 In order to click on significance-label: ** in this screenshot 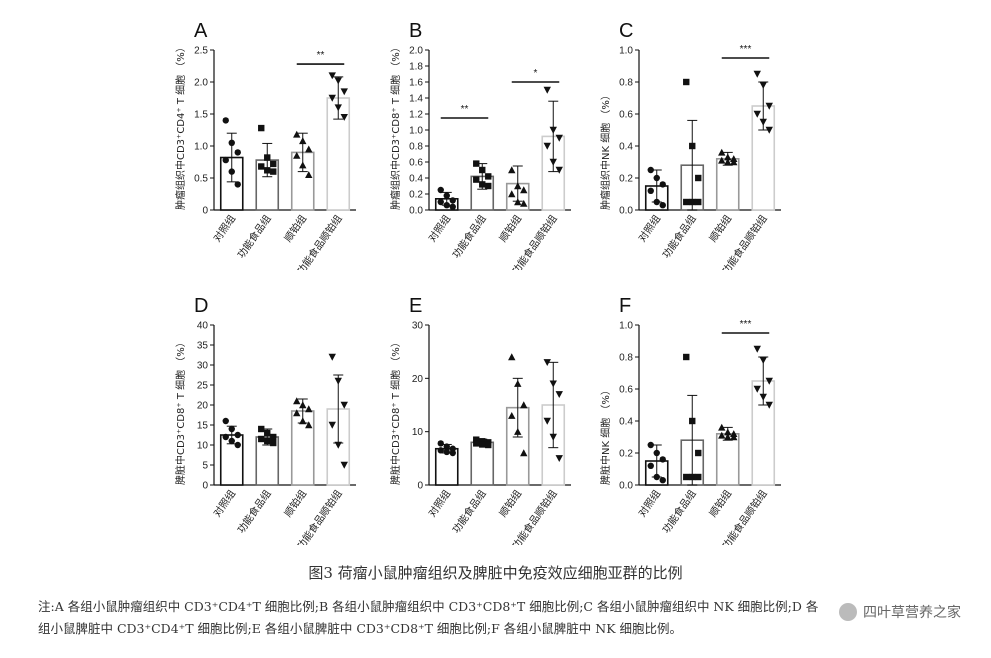, I will do `click(465, 109)`.